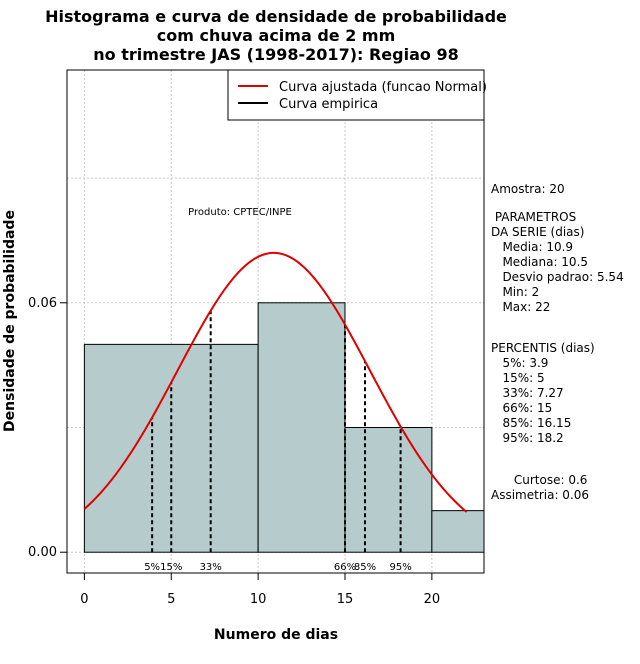  What do you see at coordinates (240, 212) in the screenshot?
I see `product-annotation: Produto: CPTEC/INPE` at bounding box center [240, 212].